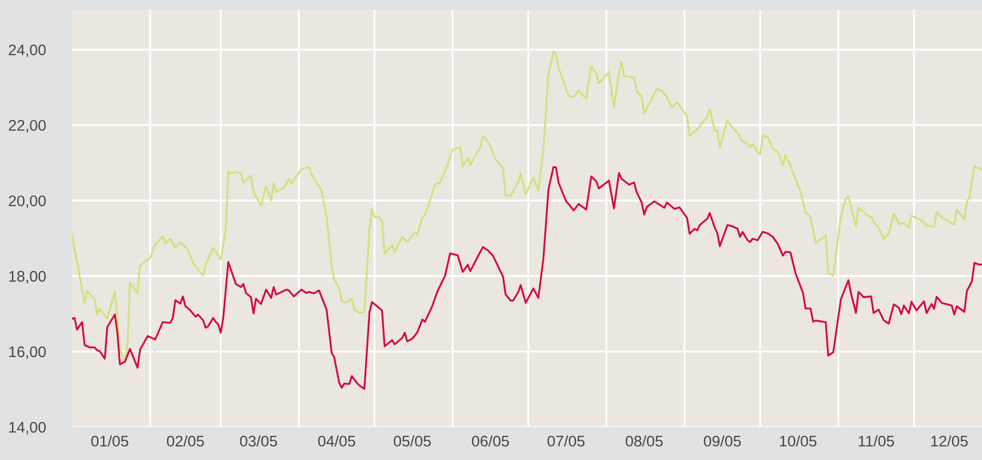 The height and width of the screenshot is (460, 982). What do you see at coordinates (27, 51) in the screenshot?
I see `y-tick-label: 24,00` at bounding box center [27, 51].